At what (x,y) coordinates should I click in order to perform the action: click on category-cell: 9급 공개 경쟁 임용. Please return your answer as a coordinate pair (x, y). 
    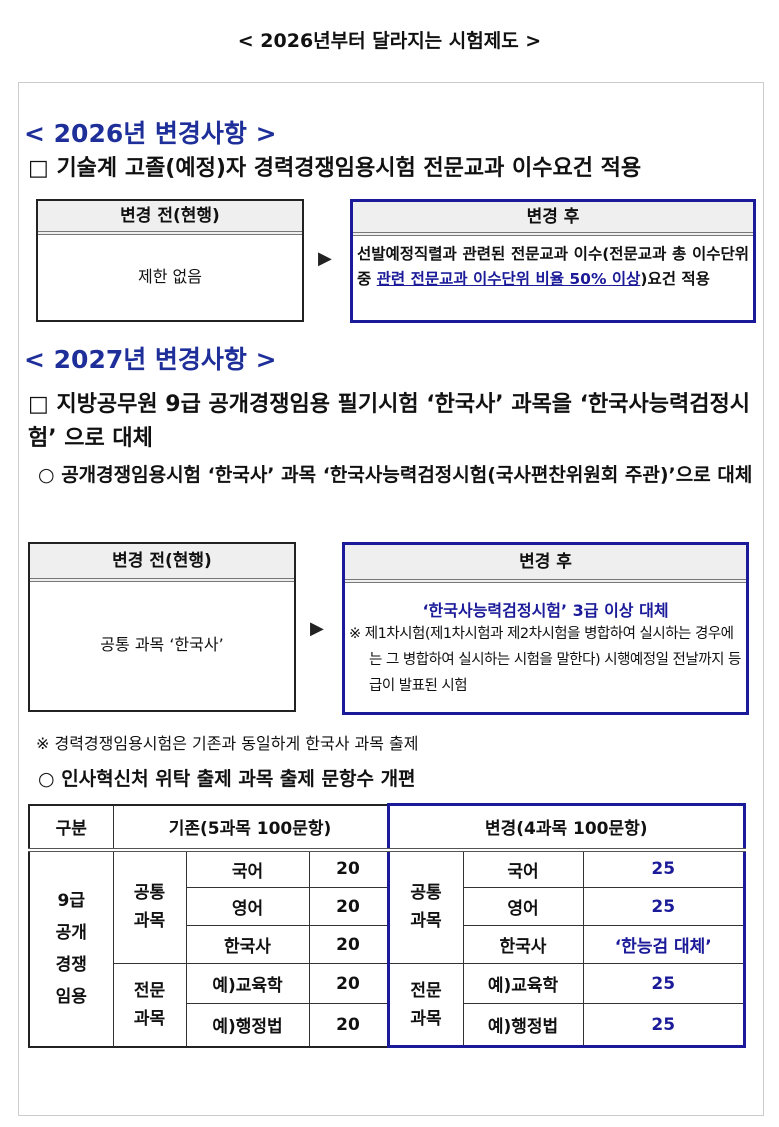
    Looking at the image, I should click on (71, 948).